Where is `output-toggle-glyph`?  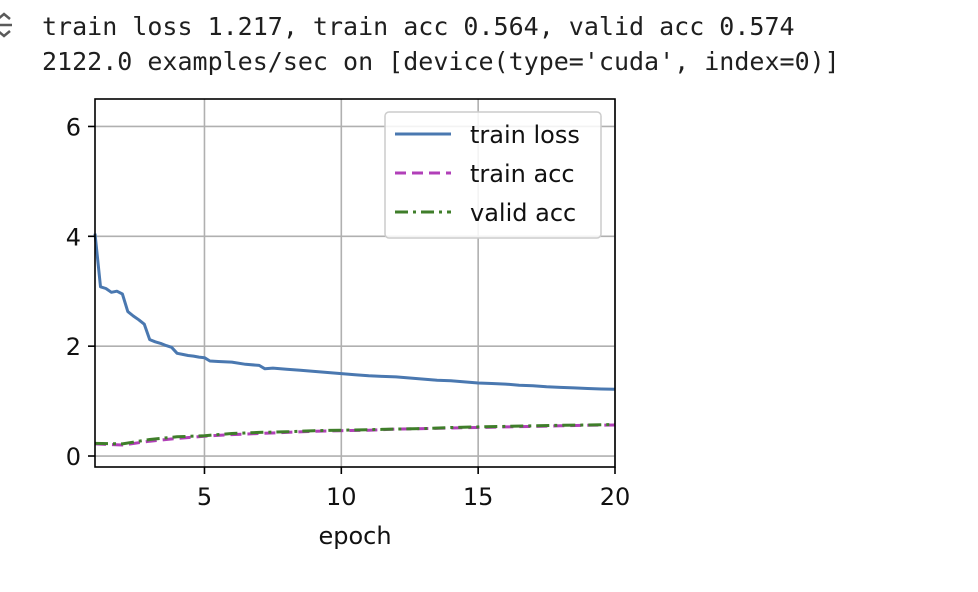 output-toggle-glyph is located at coordinates (6, 25).